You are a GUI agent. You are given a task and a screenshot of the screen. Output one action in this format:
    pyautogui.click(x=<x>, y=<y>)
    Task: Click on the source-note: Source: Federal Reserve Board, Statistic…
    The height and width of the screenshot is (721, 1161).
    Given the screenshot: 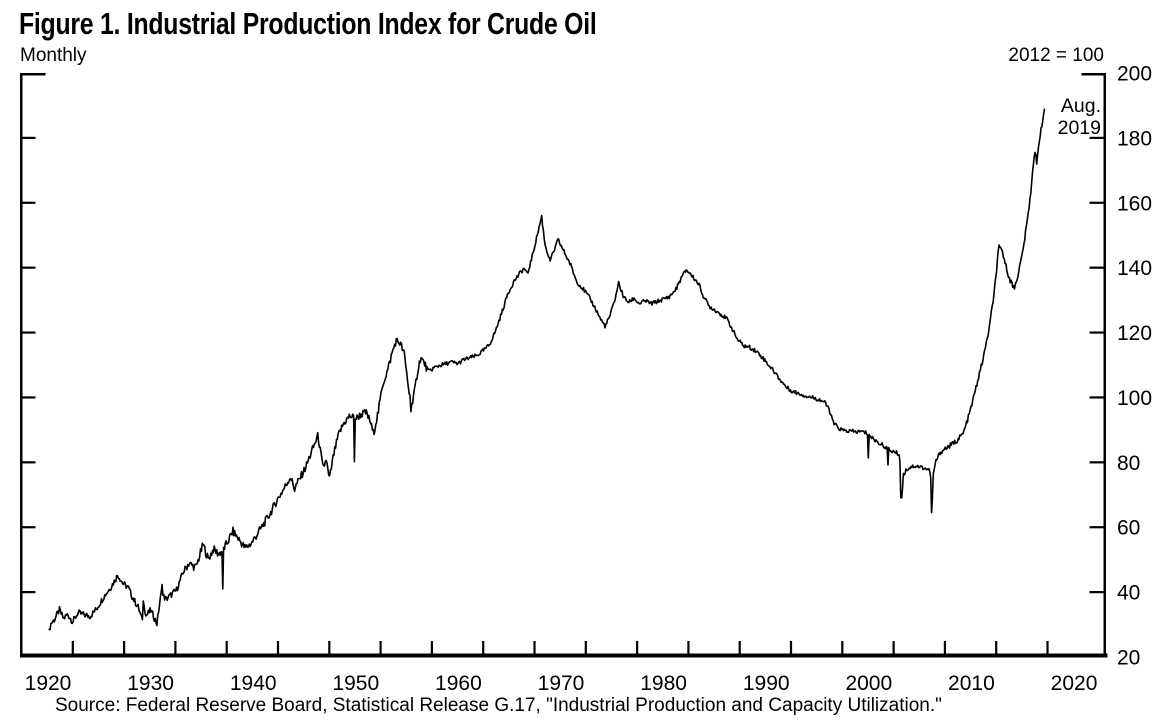 What is the action you would take?
    pyautogui.click(x=498, y=705)
    